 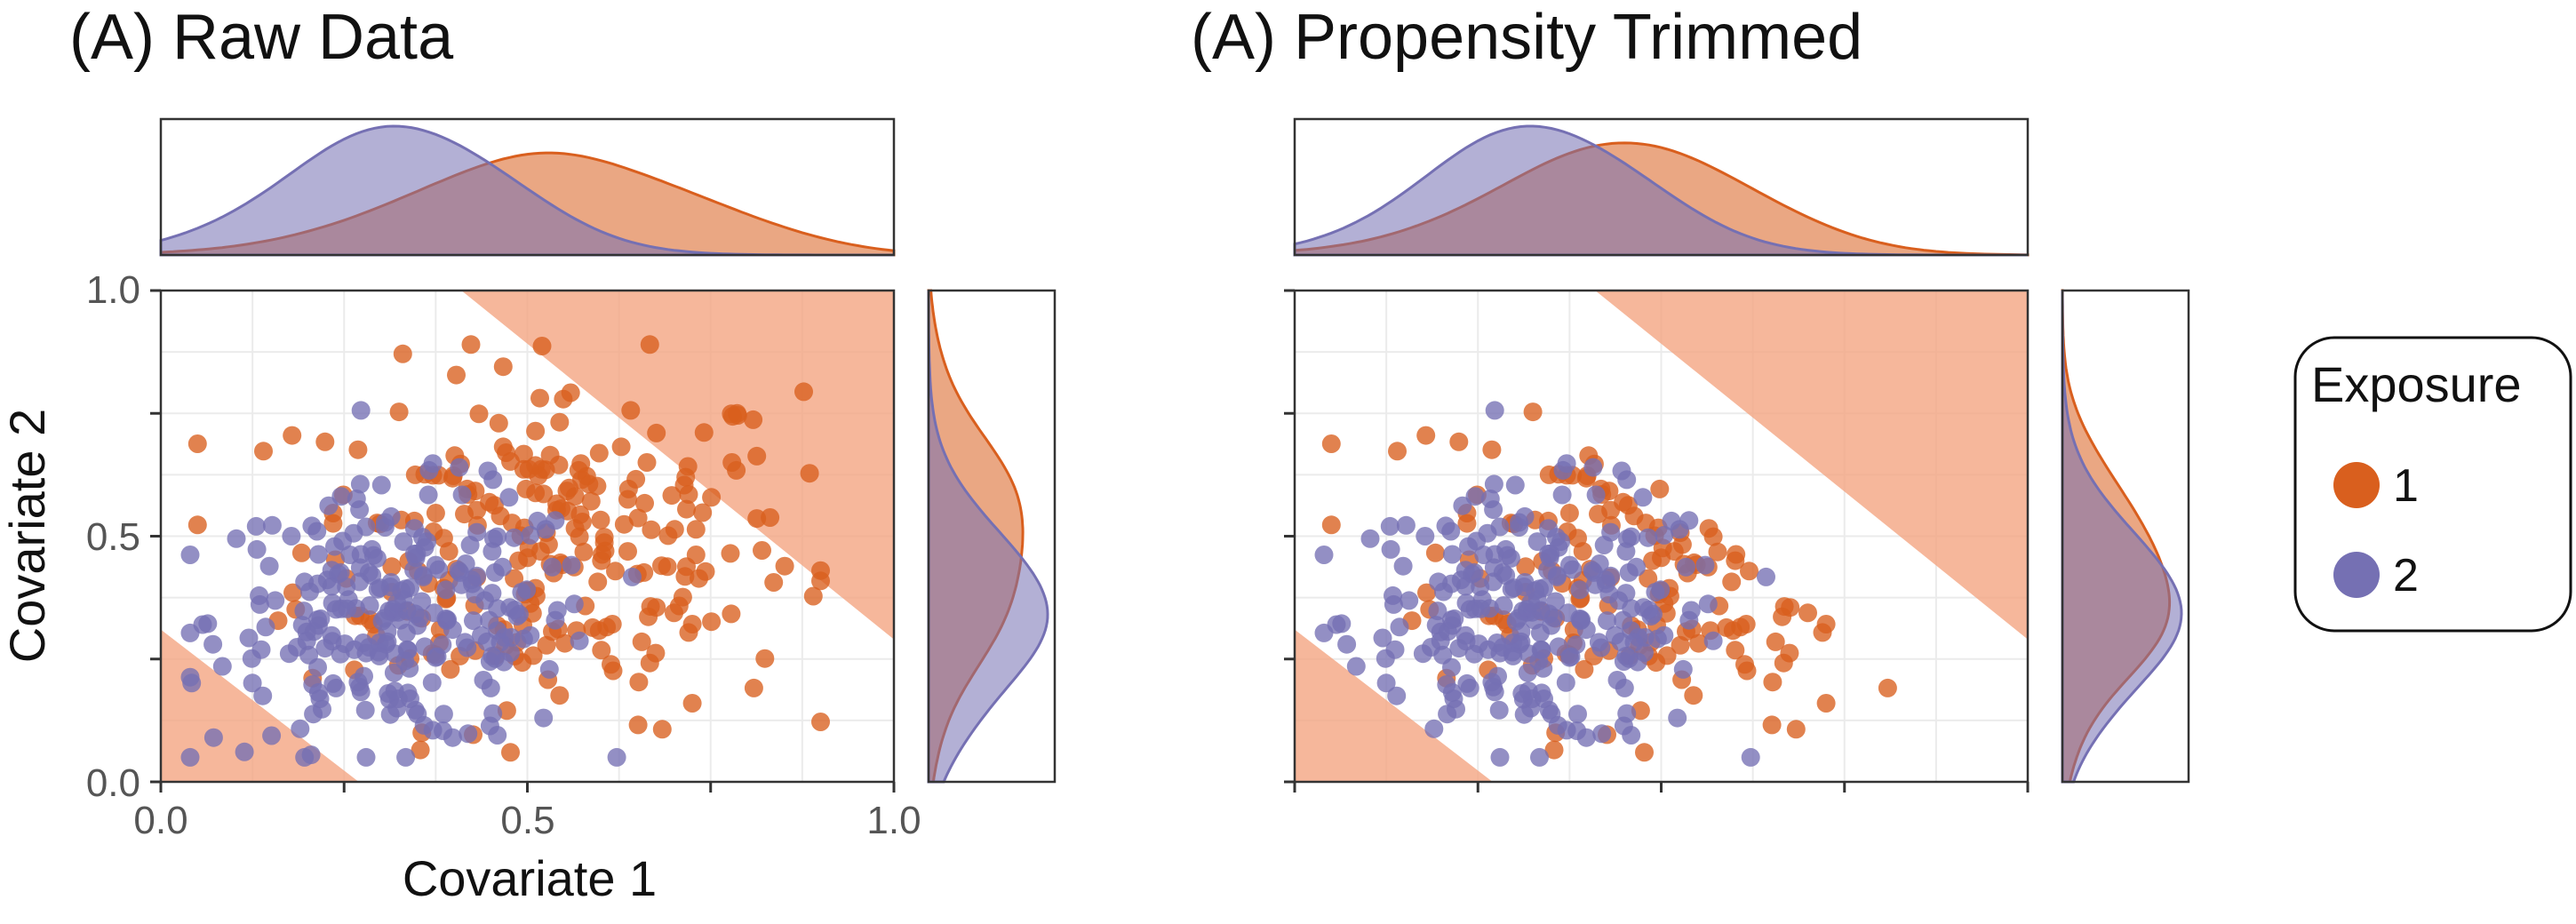 I want to click on trimmed-region, so click(x=1394, y=705).